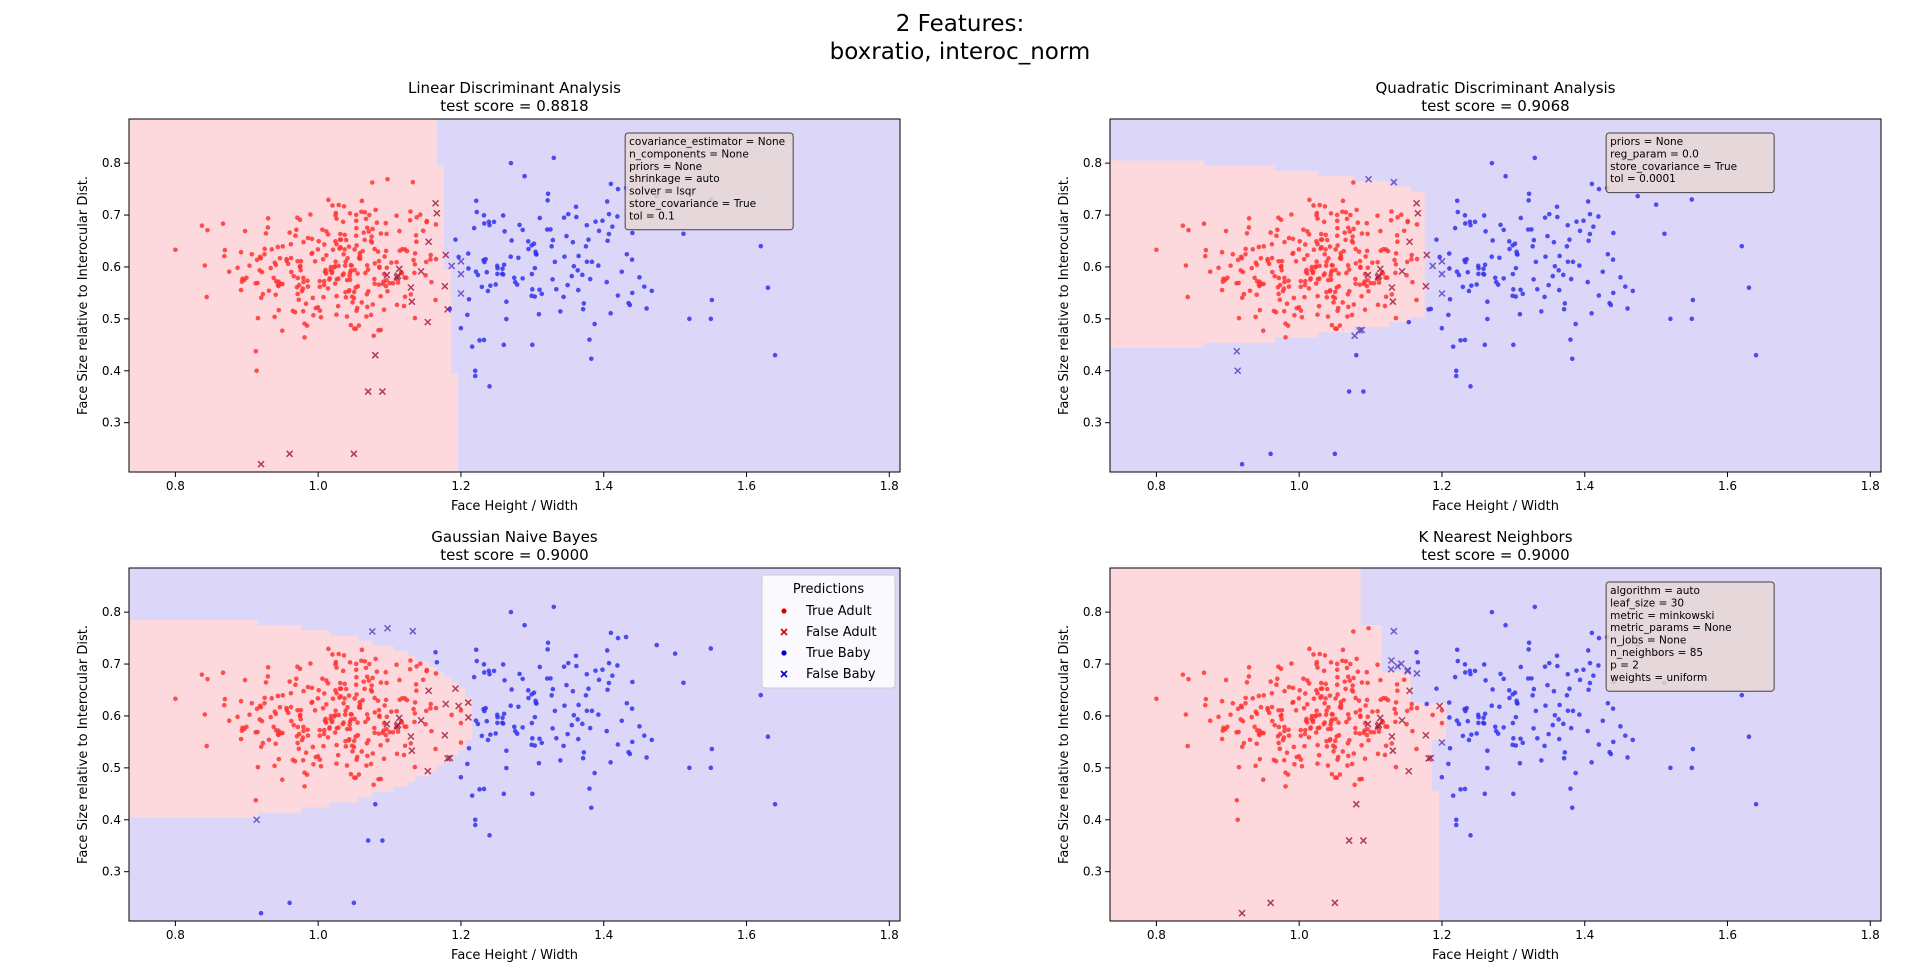  I want to click on params-line: metric = minkowski, so click(1662, 616).